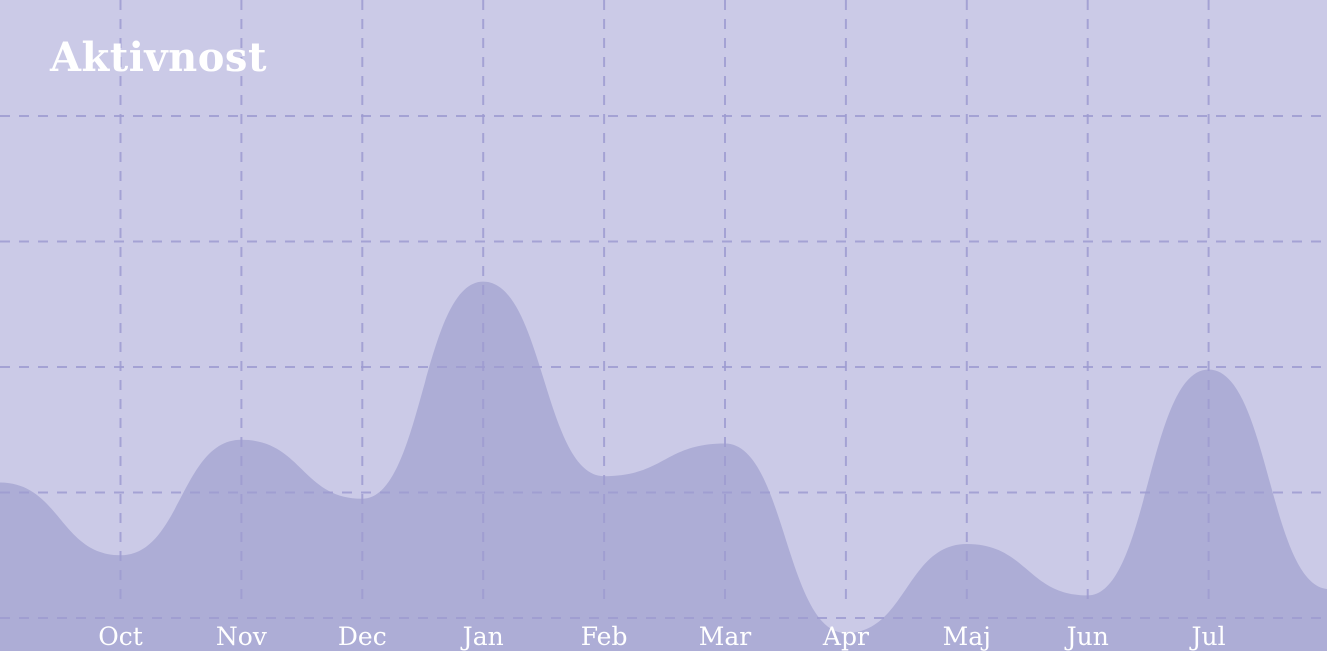 This screenshot has height=651, width=1327. What do you see at coordinates (242, 636) in the screenshot?
I see `x-tick-label: Nov` at bounding box center [242, 636].